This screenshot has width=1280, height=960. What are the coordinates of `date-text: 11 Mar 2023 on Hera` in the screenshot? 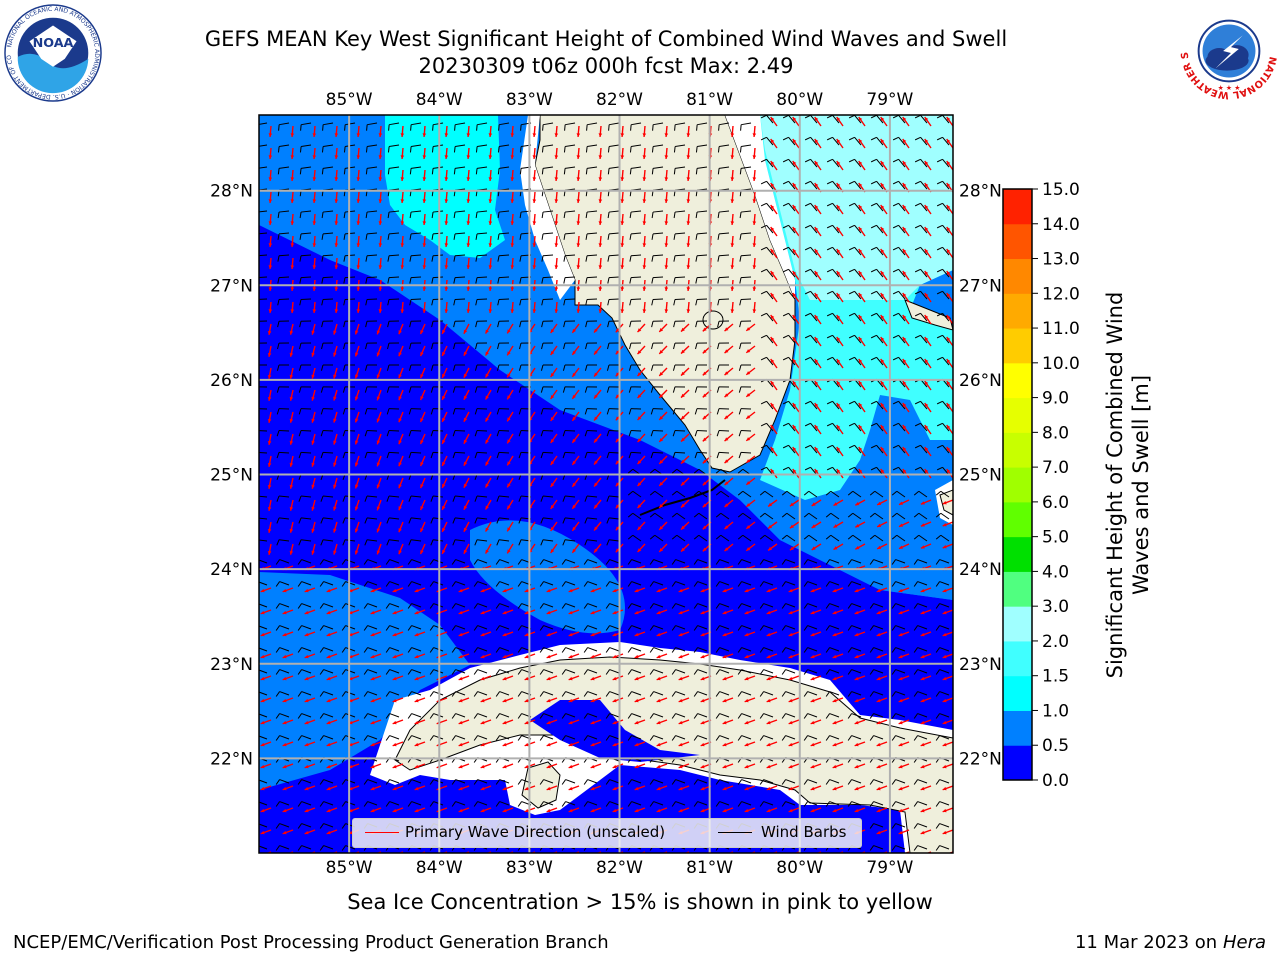 It's located at (1170, 942).